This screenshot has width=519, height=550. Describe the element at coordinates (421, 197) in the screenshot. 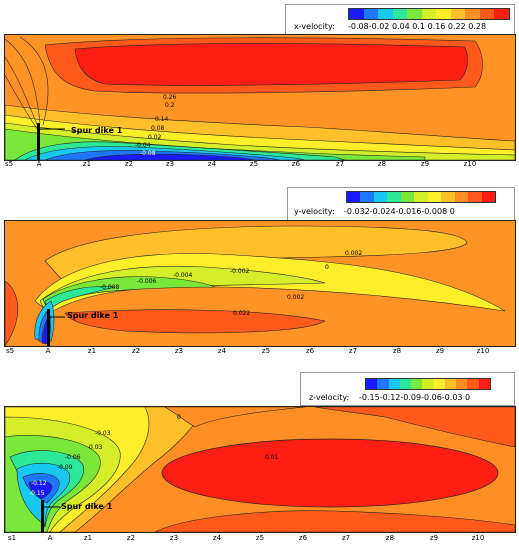

I see `y-velocity-colorbar` at that location.